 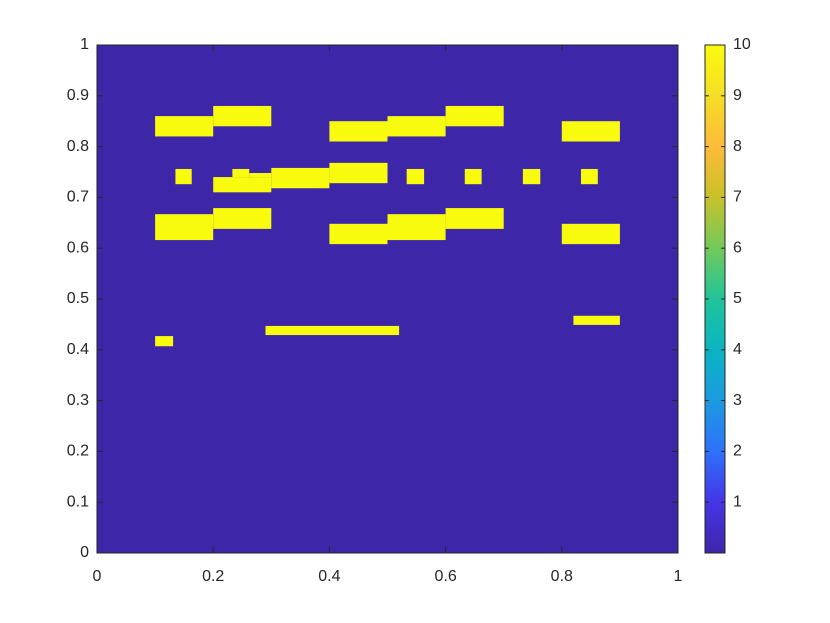 What do you see at coordinates (737, 451) in the screenshot?
I see `colorbar-tick-label: 2` at bounding box center [737, 451].